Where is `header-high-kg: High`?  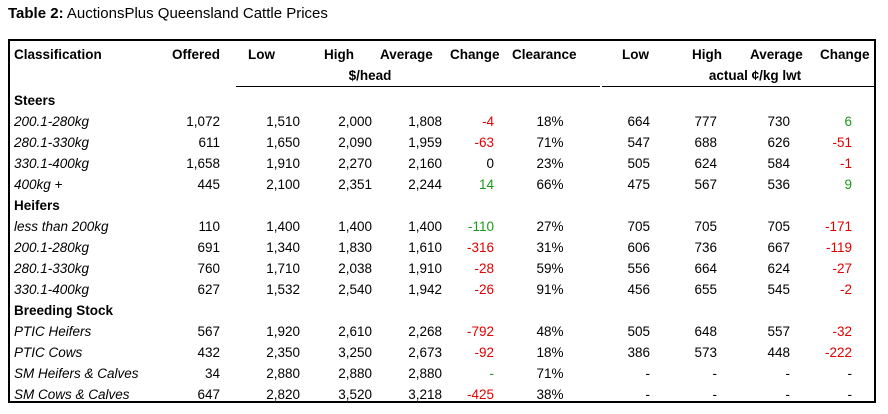 header-high-kg: High is located at coordinates (707, 54).